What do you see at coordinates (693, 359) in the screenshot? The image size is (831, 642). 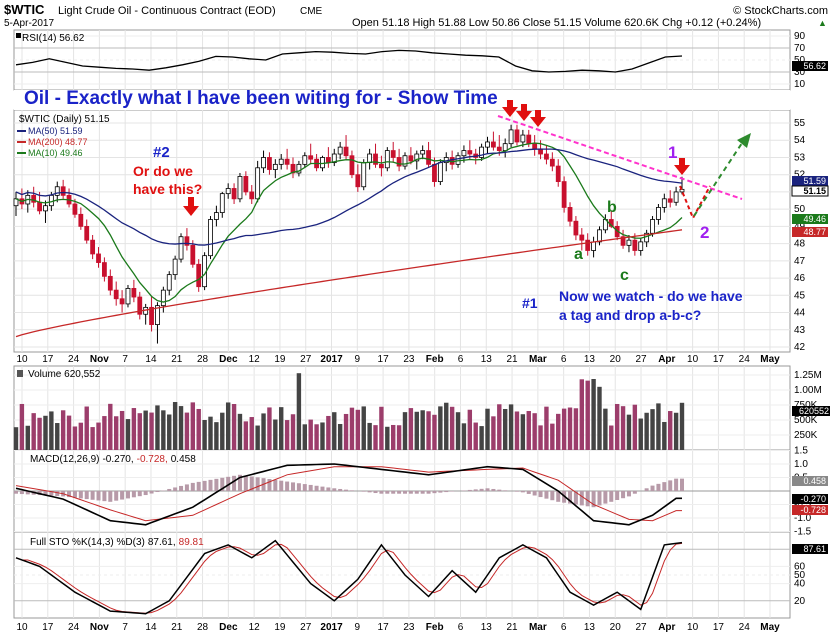 I see `x-tick-label: 10` at bounding box center [693, 359].